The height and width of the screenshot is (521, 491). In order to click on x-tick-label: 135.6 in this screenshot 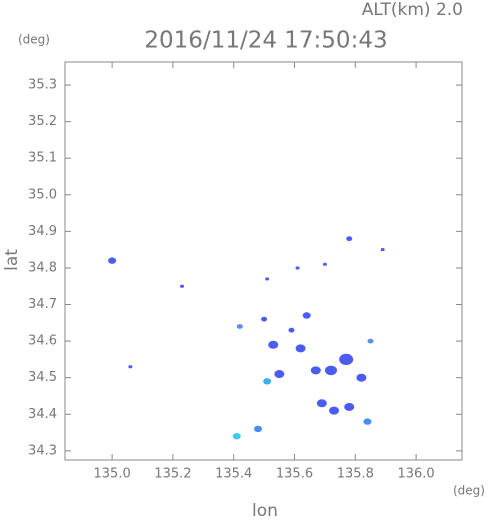, I will do `click(294, 474)`.